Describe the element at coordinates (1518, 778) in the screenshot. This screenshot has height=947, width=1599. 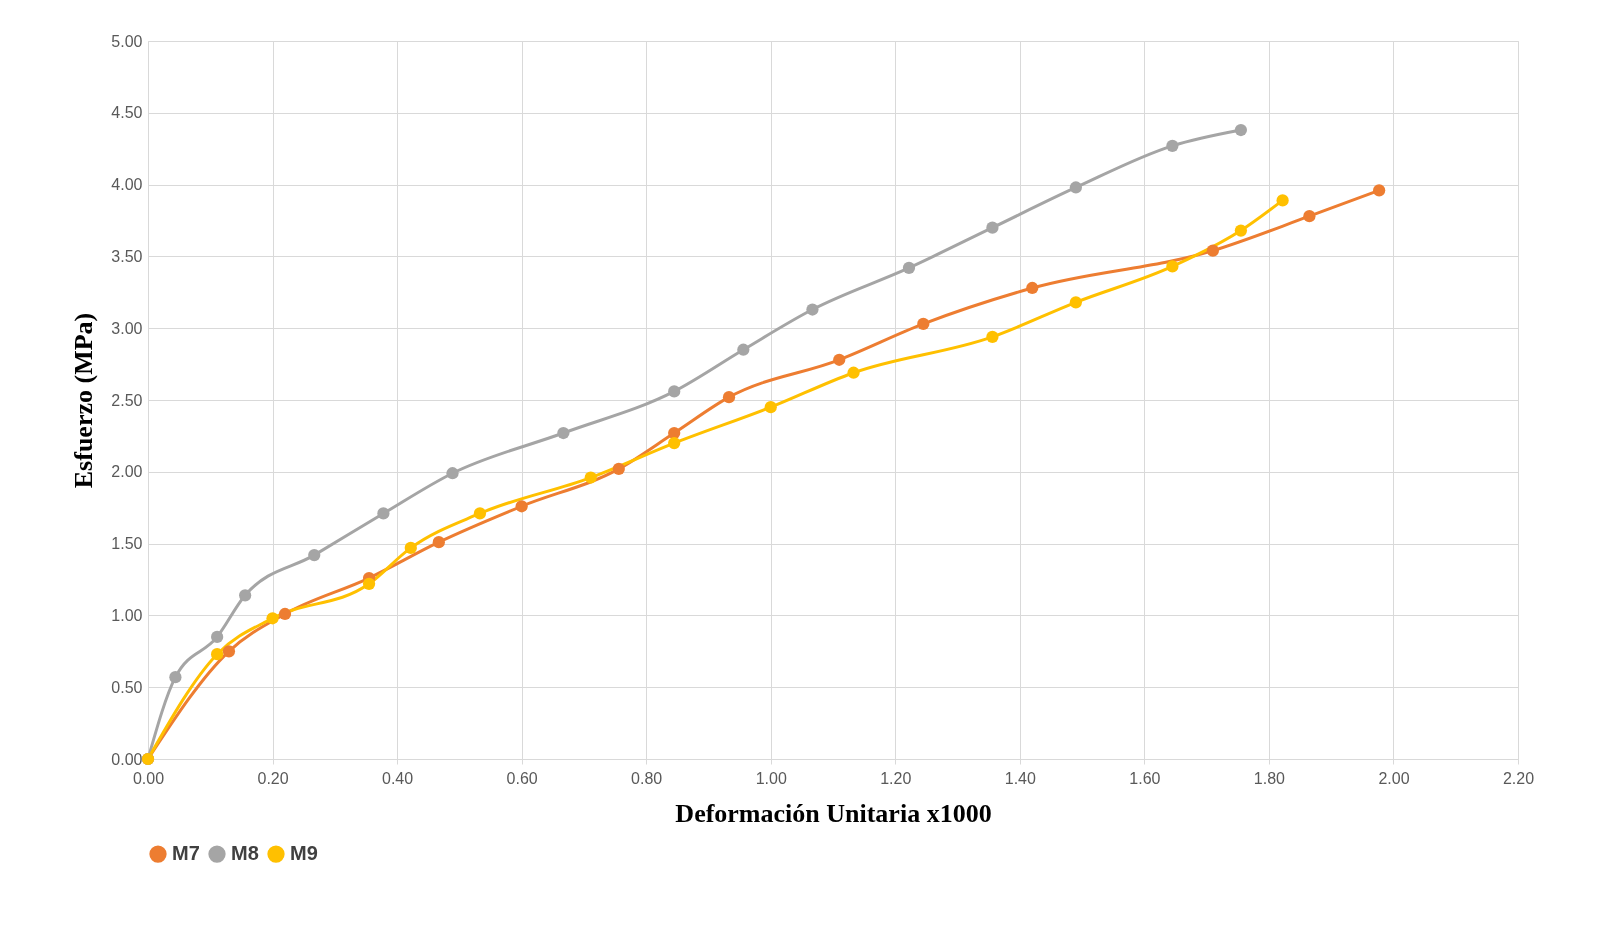
I see `x-tick-label: 2.20` at that location.